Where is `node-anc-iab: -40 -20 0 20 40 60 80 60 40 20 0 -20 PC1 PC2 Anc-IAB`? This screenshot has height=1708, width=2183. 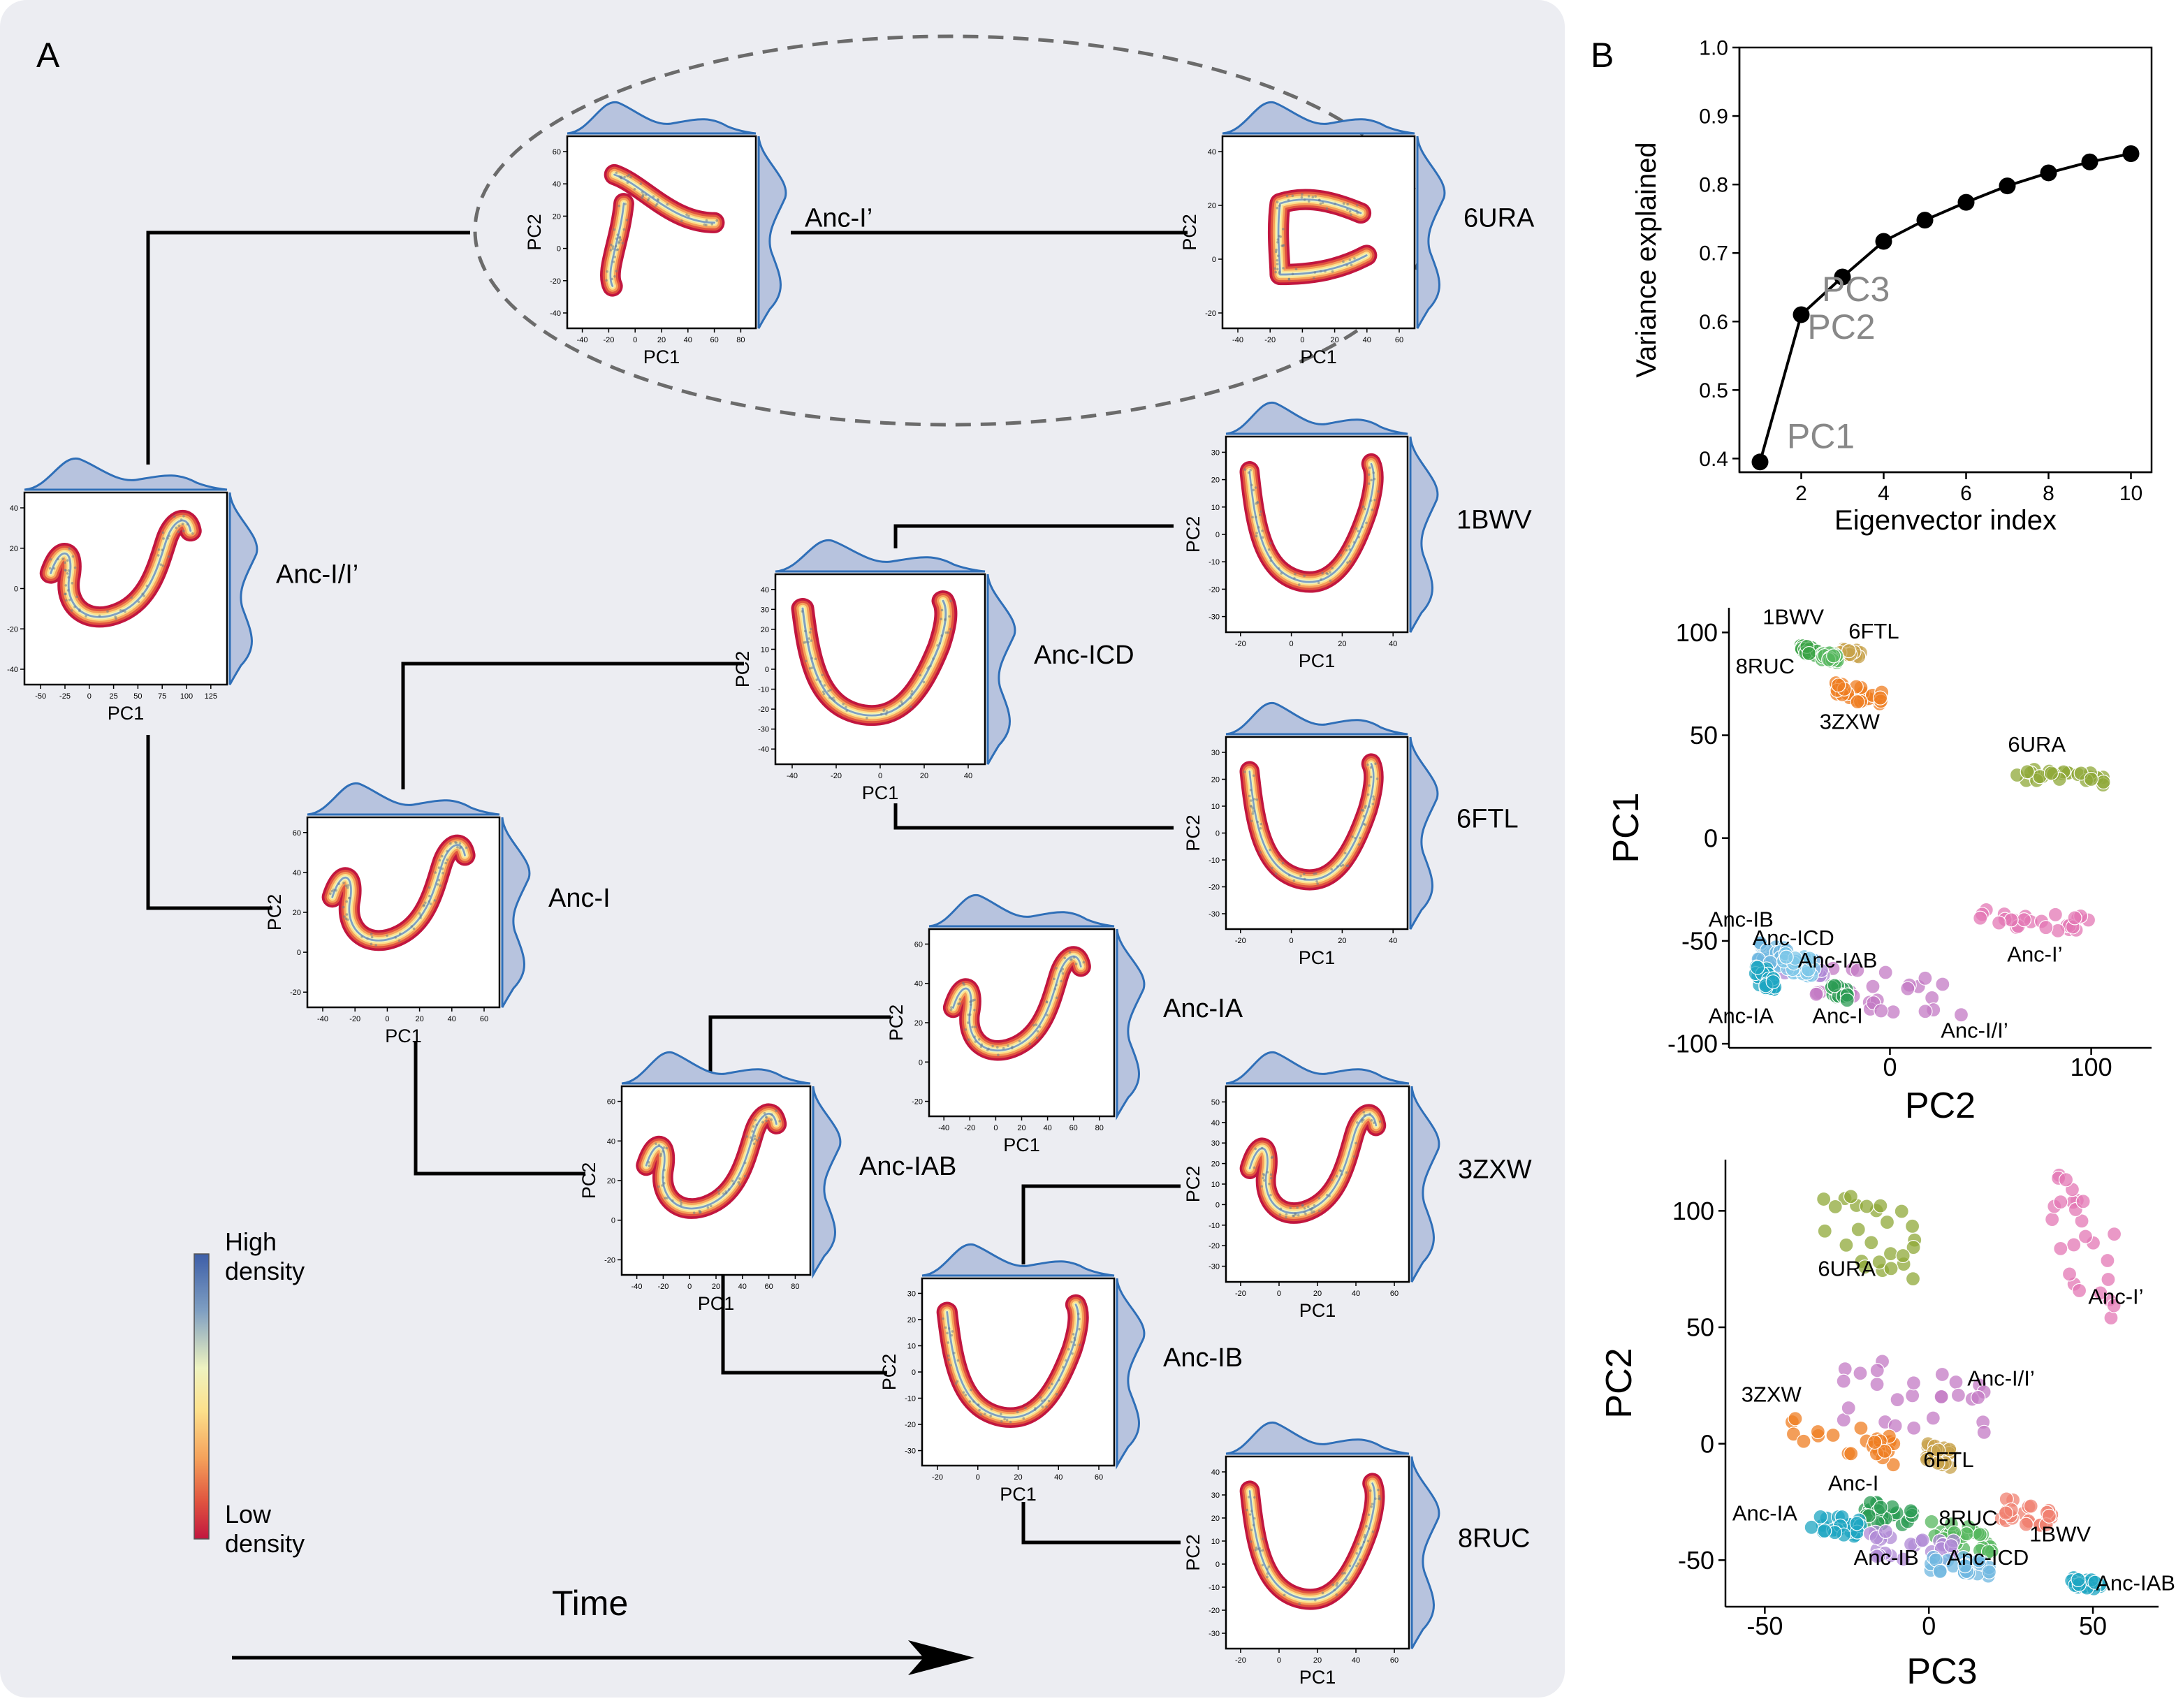 node-anc-iab: -40 -20 0 20 40 60 80 60 40 20 0 -20 PC1 PC2 Anc-IAB is located at coordinates (767, 1183).